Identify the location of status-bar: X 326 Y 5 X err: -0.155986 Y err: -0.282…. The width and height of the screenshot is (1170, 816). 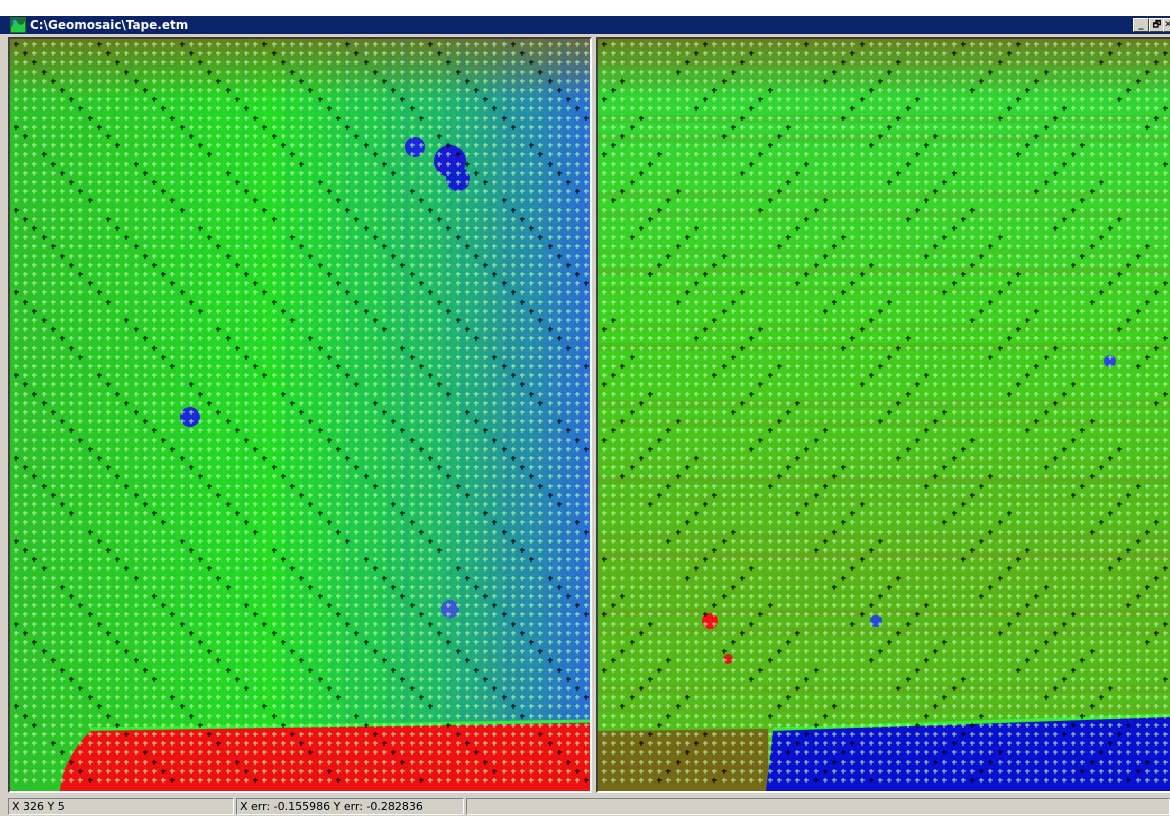
(585, 806).